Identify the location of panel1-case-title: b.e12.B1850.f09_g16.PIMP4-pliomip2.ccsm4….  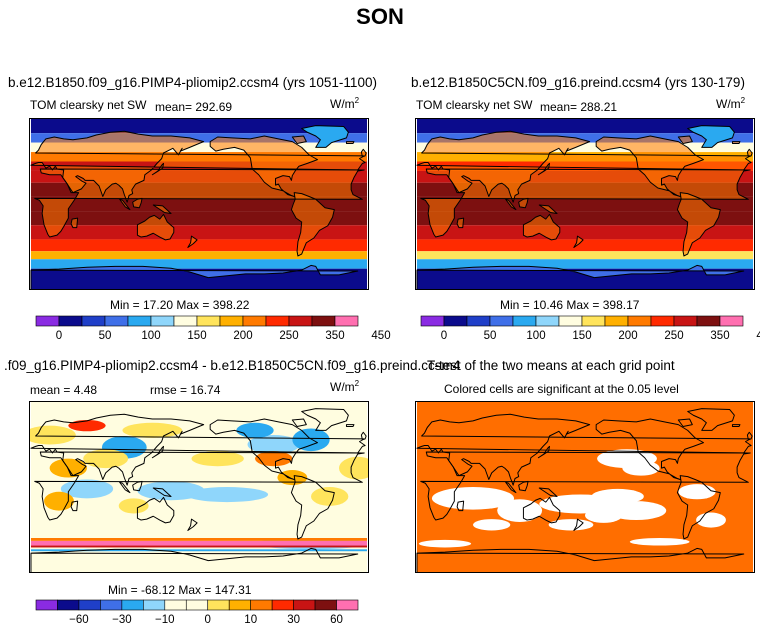
(192, 82).